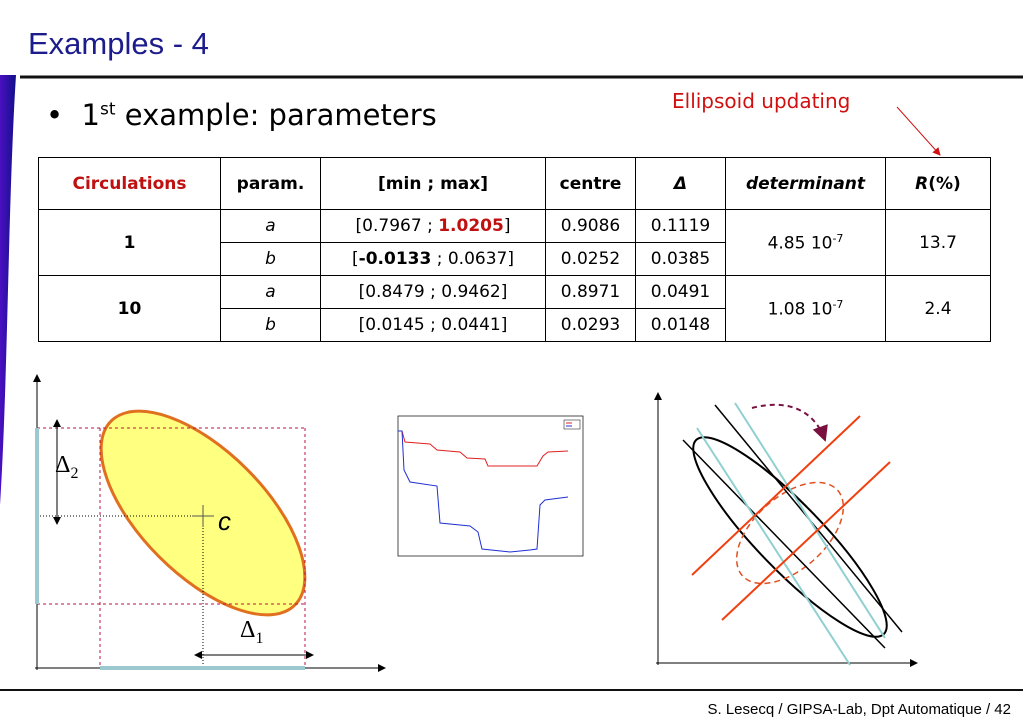 The image size is (1023, 723). Describe the element at coordinates (490, 486) in the screenshot. I see `small-plot` at that location.